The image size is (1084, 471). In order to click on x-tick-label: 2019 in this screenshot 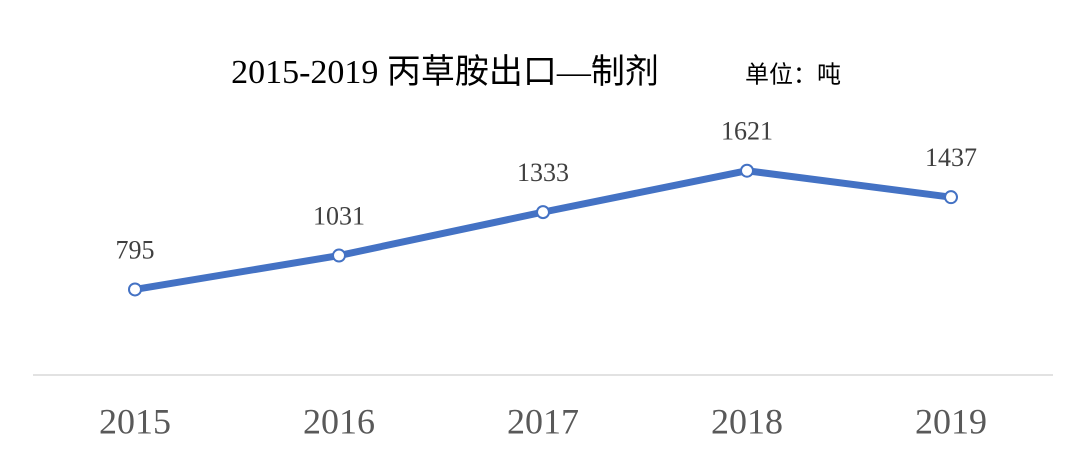, I will do `click(951, 421)`.